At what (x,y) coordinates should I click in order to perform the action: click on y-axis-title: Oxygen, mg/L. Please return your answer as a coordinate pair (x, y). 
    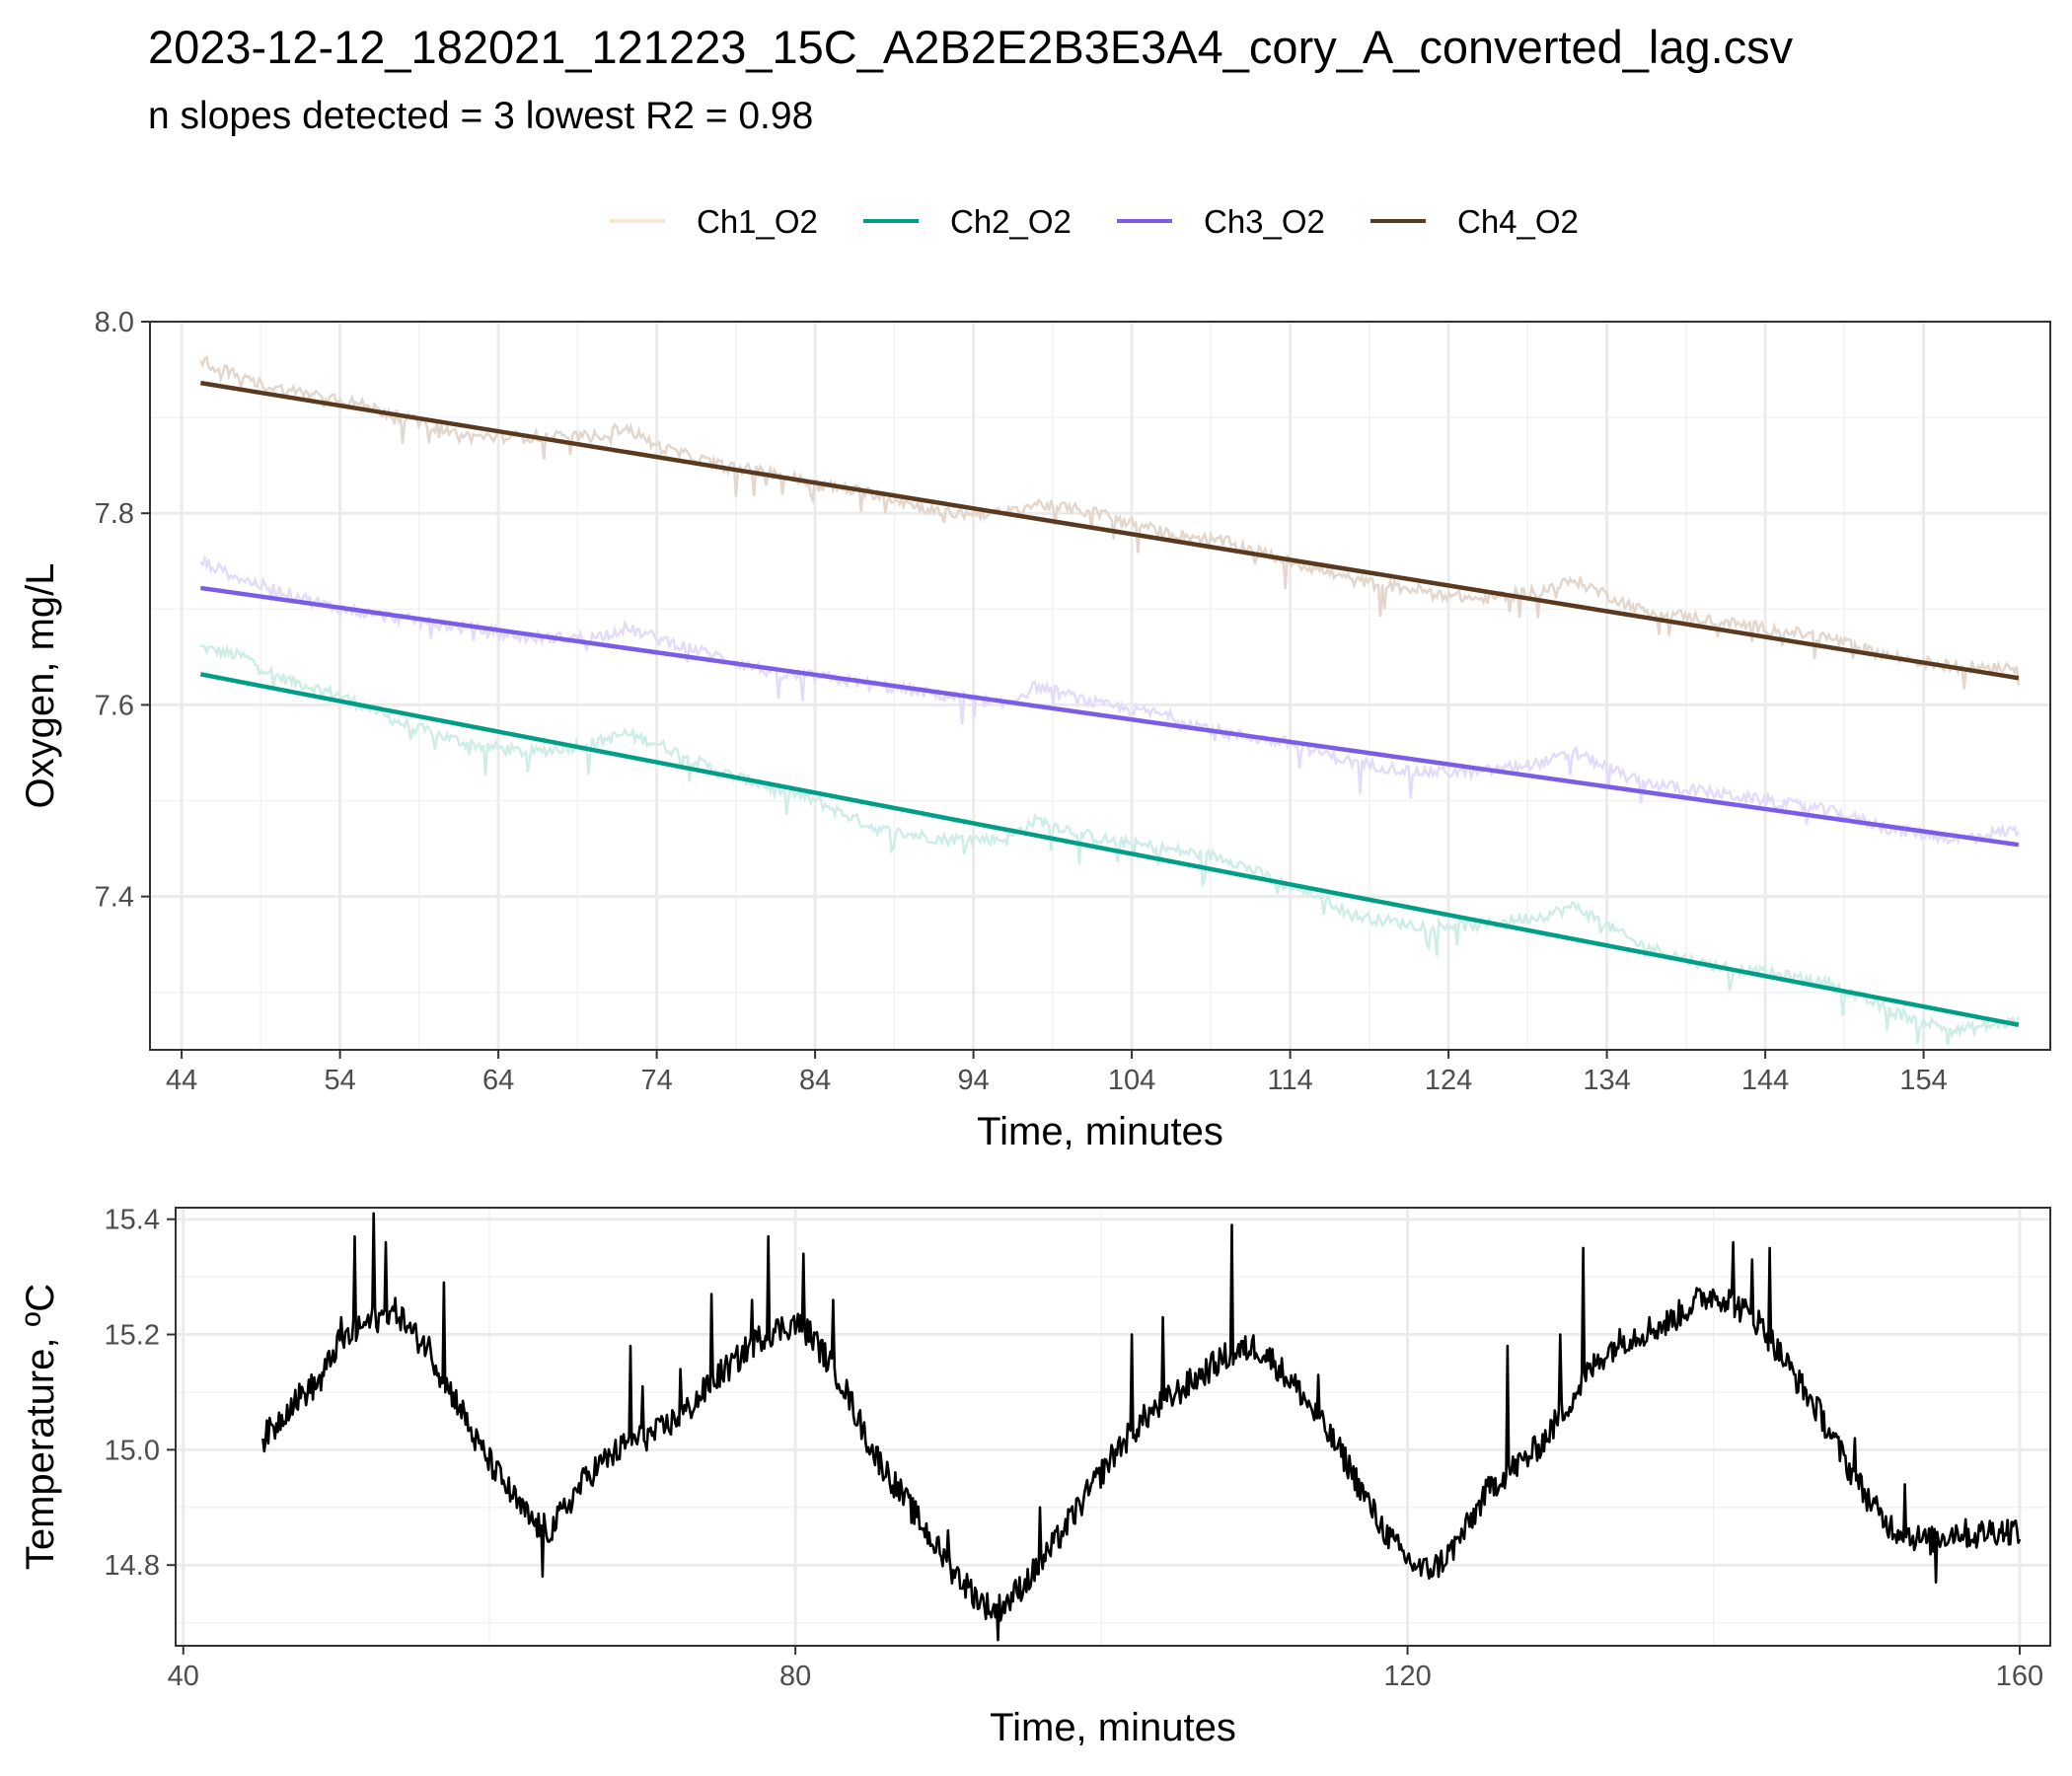
    Looking at the image, I should click on (40, 685).